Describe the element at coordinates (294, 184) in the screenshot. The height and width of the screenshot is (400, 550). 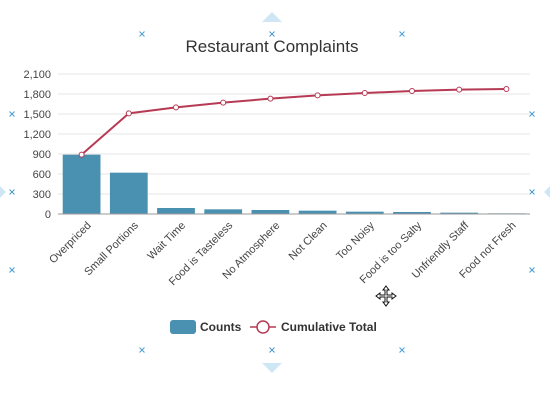
I see `bar-series` at that location.